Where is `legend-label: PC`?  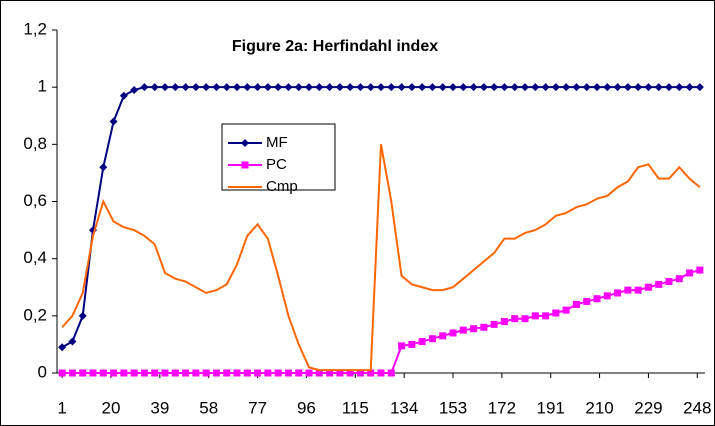
legend-label: PC is located at coordinates (276, 164).